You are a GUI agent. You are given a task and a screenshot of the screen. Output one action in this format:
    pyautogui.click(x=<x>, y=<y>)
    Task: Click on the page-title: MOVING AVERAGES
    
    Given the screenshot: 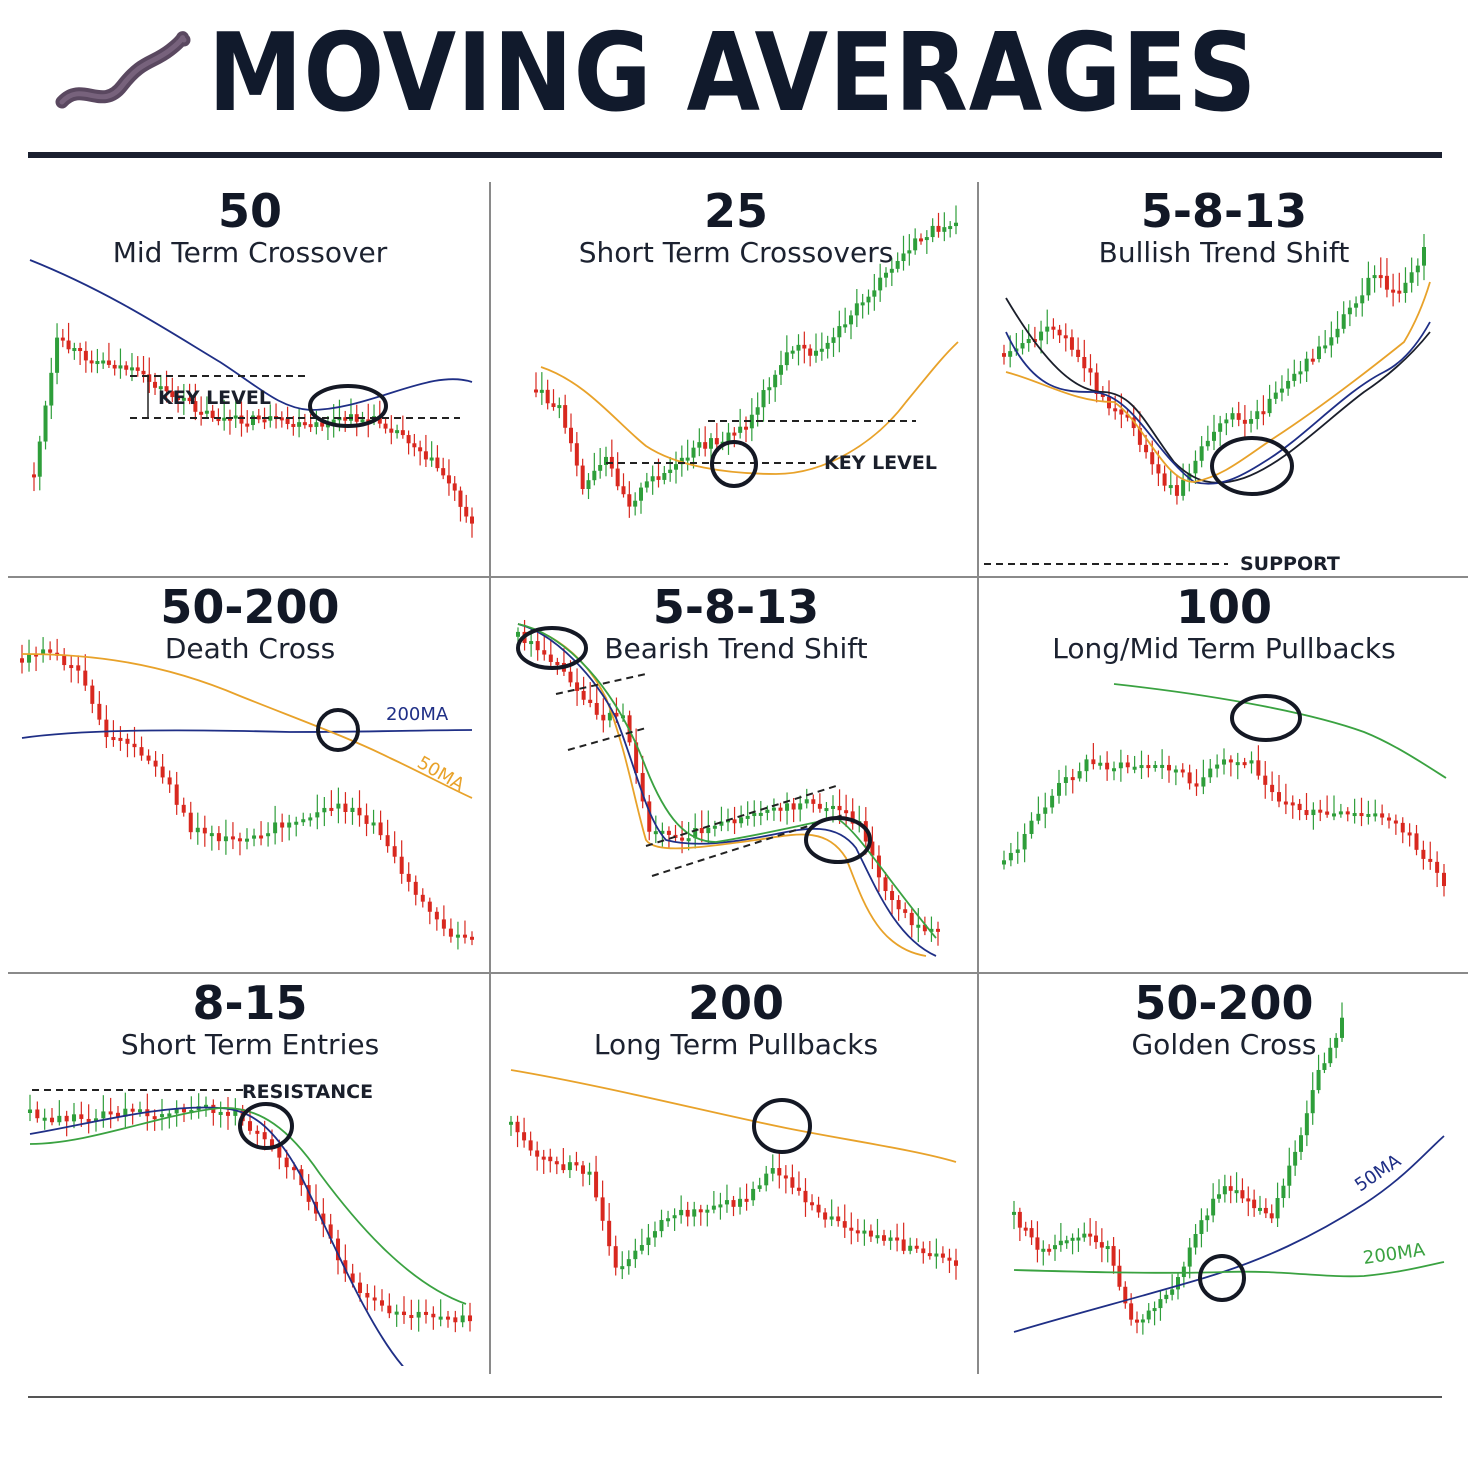 What is the action you would take?
    pyautogui.click(x=733, y=73)
    